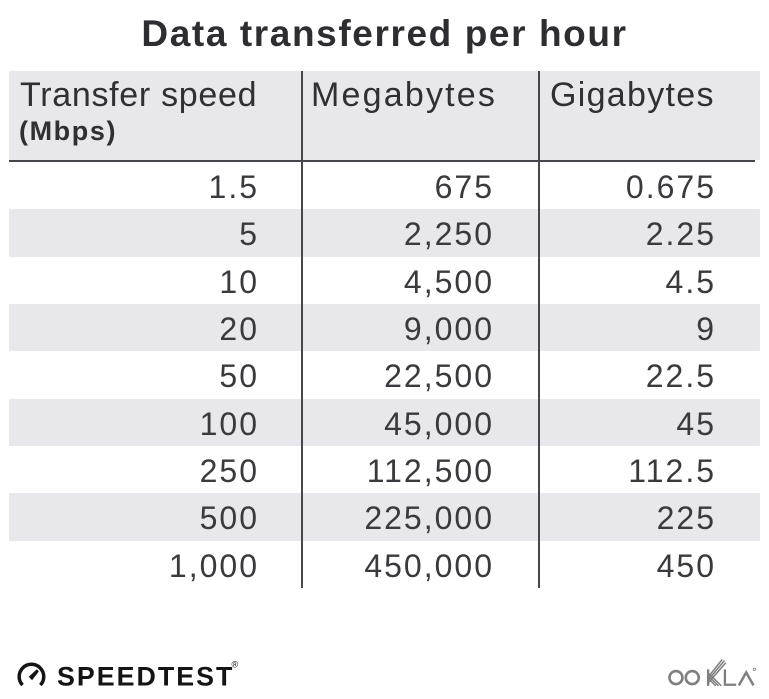  Describe the element at coordinates (145, 676) in the screenshot. I see `svg-text: SPEEDTEST` at that location.